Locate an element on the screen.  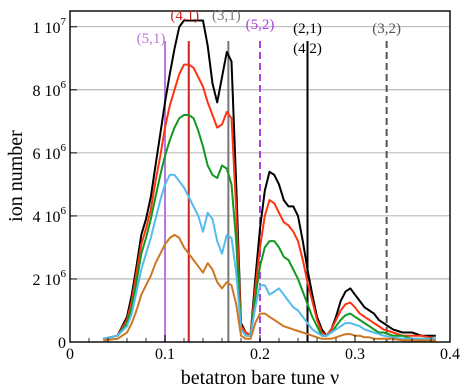
y-tick-mantissa: 0 is located at coordinates (62, 343).